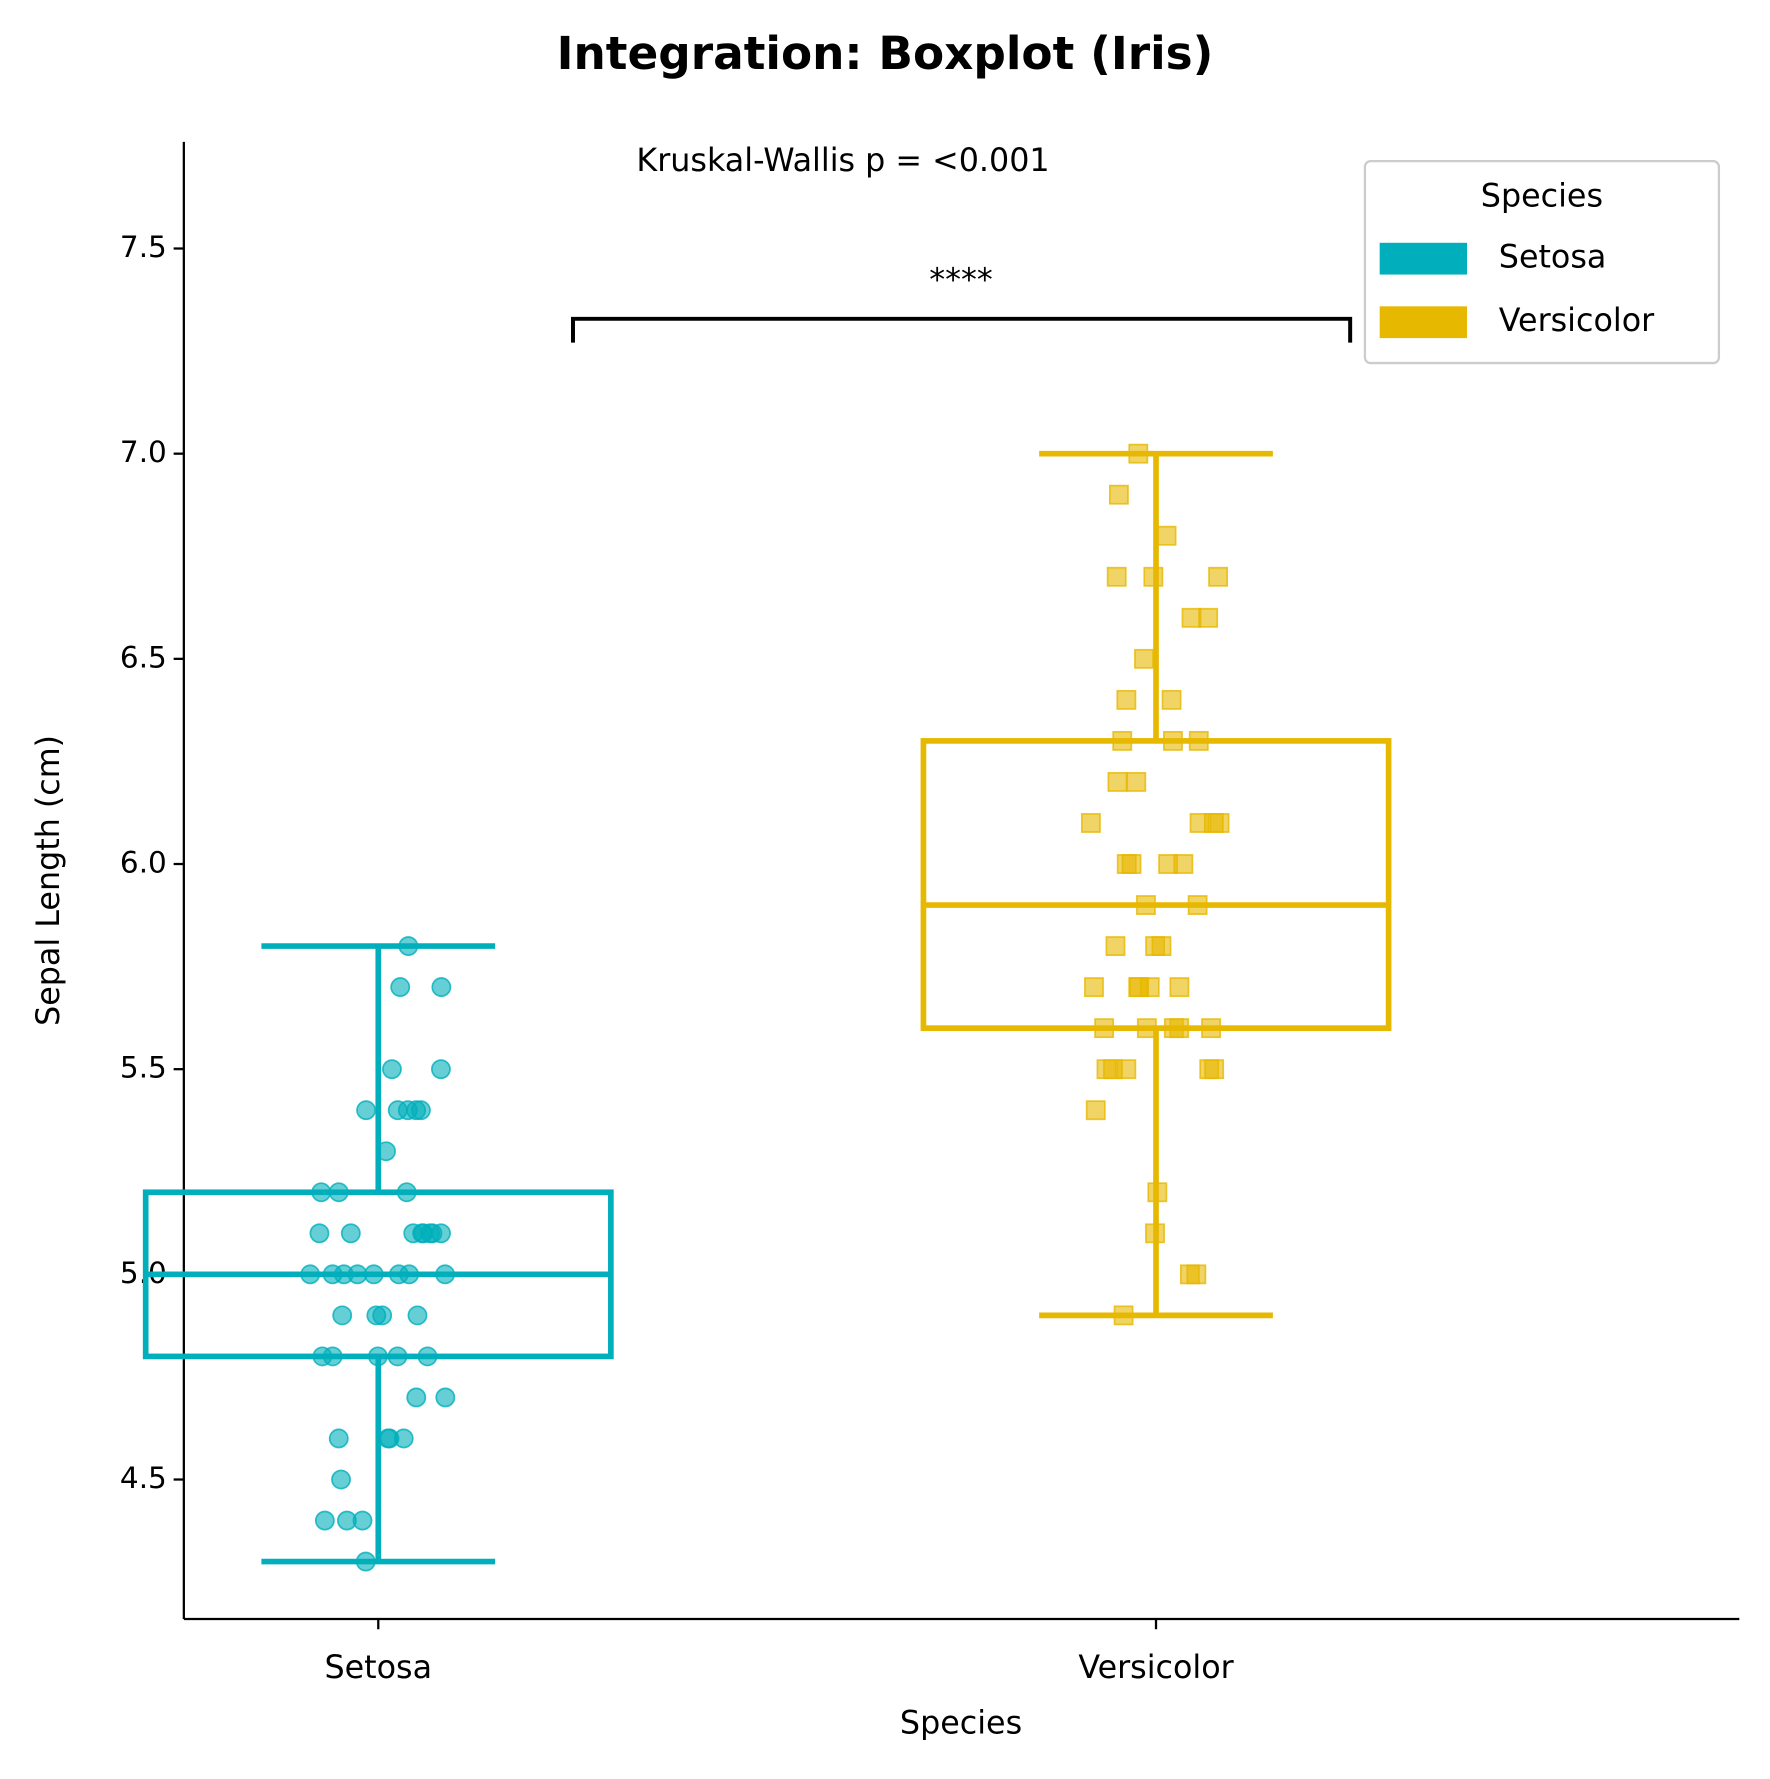  What do you see at coordinates (1156, 1668) in the screenshot?
I see `x-tick-label: Versicolor` at bounding box center [1156, 1668].